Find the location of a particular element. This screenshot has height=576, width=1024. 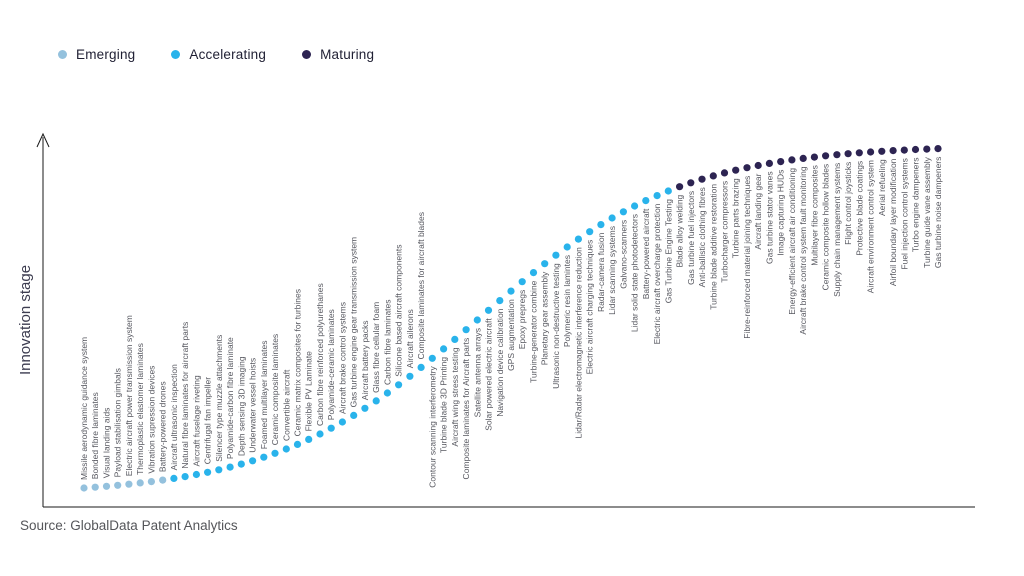

data-point-label: Aircraft fuselage riveting is located at coordinates (196, 420).